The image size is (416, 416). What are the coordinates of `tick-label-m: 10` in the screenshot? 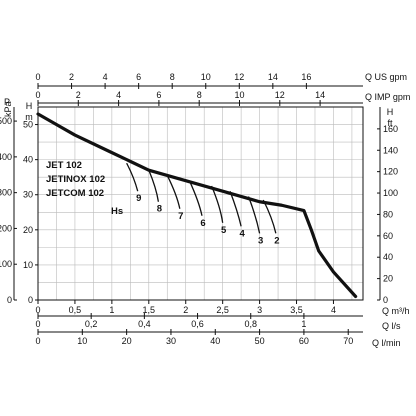 It's located at (28, 265).